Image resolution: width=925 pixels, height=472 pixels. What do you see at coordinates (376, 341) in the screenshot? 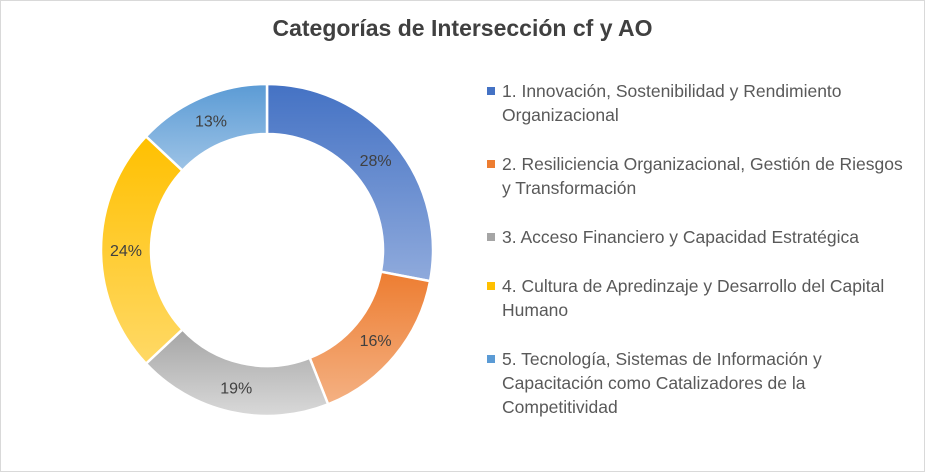
I see `slice-label-2: 16%` at bounding box center [376, 341].